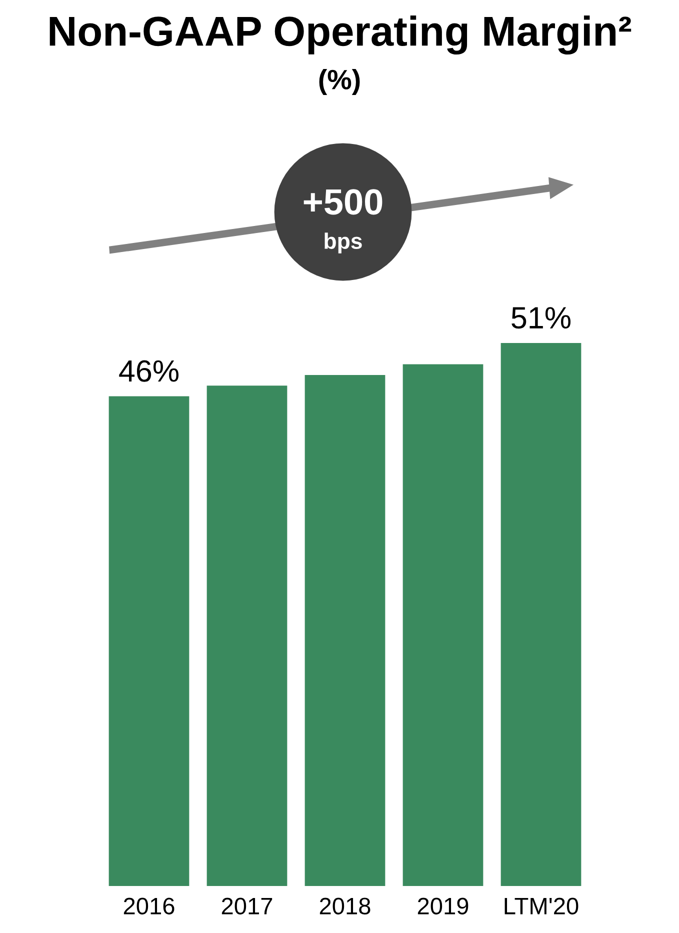  I want to click on x-tick-label: 2019, so click(443, 906).